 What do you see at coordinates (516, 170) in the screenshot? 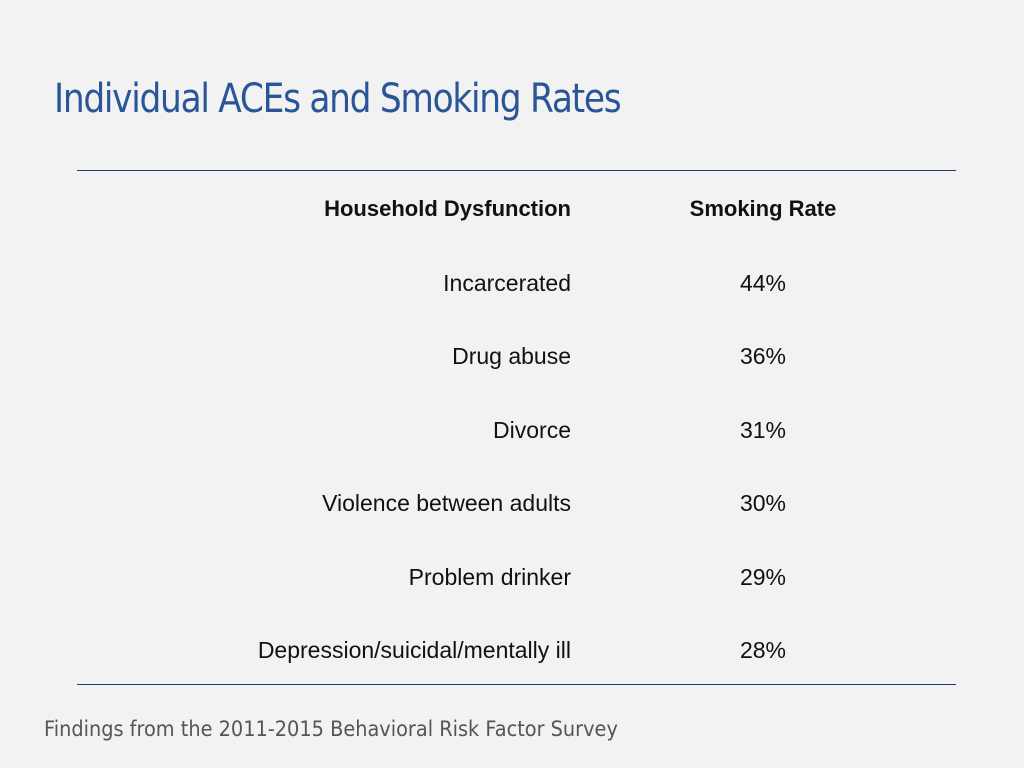
I see `top-rule` at bounding box center [516, 170].